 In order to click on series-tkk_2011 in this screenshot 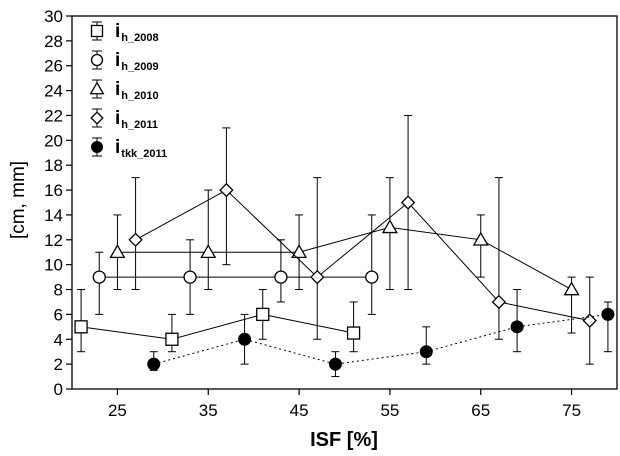, I will do `click(381, 333)`.